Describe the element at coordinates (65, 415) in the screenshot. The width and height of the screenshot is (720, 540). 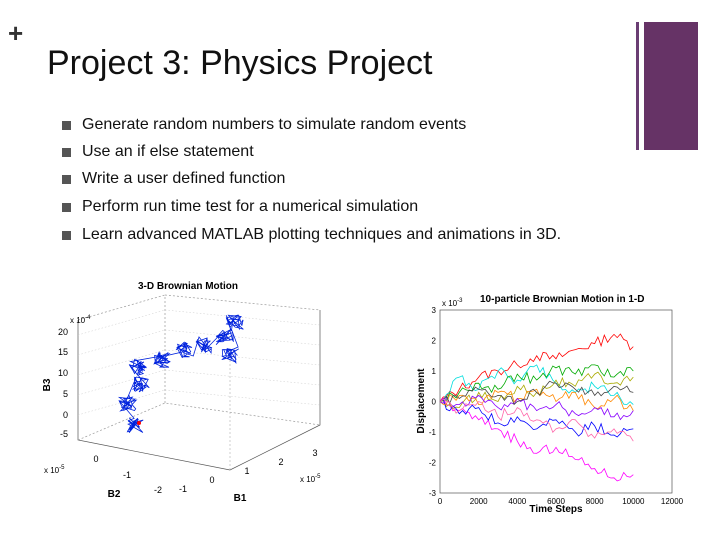
I see `z-tick: 0` at that location.